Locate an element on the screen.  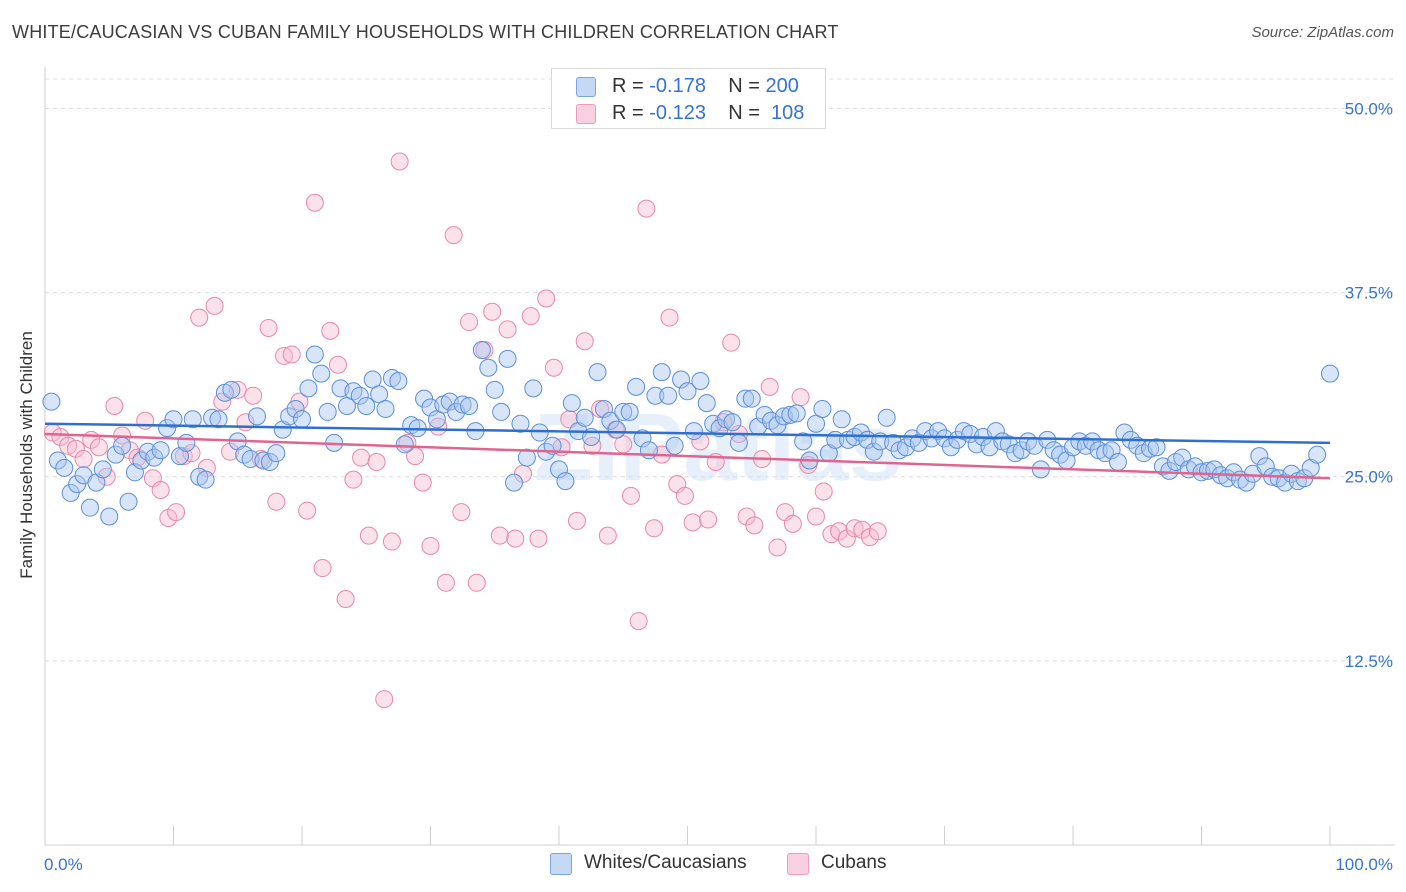
legend-n-value: 108 is located at coordinates (788, 113).